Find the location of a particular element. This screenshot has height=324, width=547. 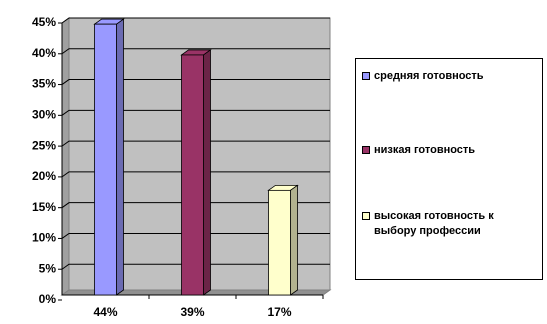

y-tick-label: 40% is located at coordinates (44, 53).